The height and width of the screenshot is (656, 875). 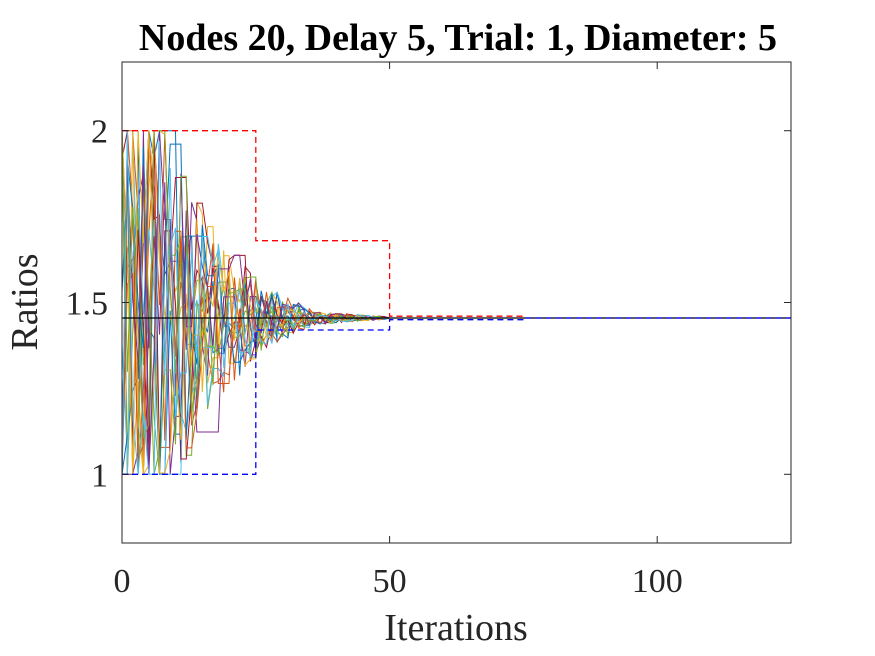 What do you see at coordinates (122, 581) in the screenshot?
I see `x-tick-label: 0` at bounding box center [122, 581].